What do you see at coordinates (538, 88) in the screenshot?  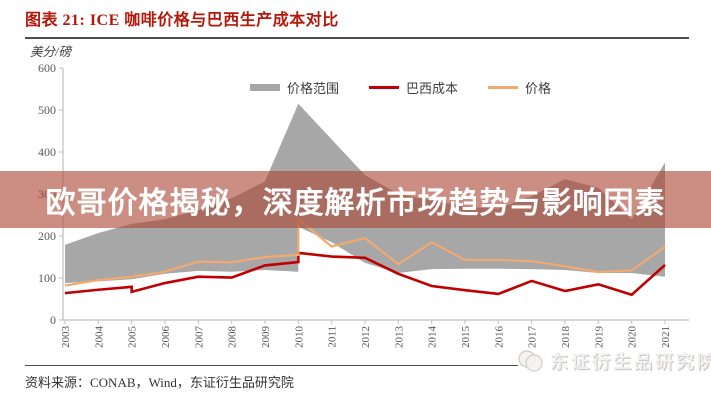 I see `legend-label-price: 价格` at bounding box center [538, 88].